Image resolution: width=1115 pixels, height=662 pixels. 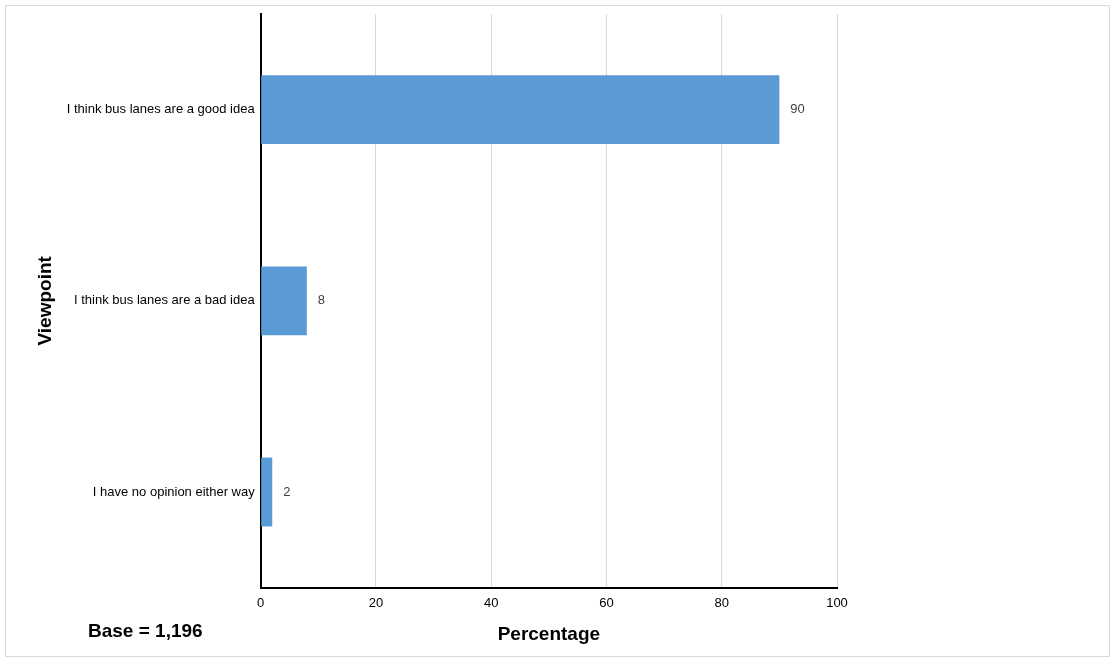 I want to click on y-axis-title: Viewpoint, so click(x=44, y=300).